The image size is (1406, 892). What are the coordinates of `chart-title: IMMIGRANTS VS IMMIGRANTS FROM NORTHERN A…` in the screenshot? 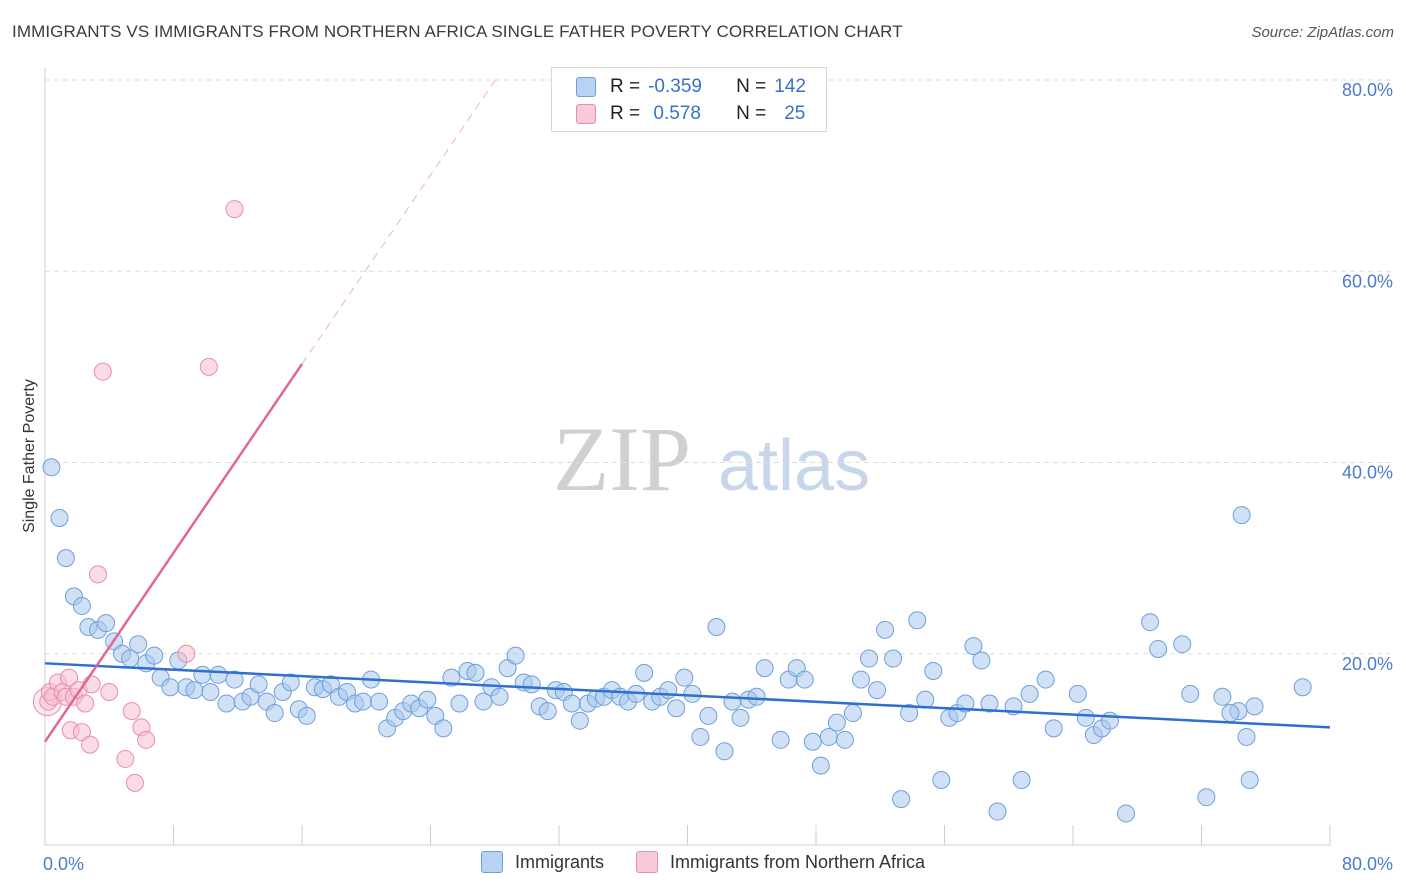 It's located at (457, 31).